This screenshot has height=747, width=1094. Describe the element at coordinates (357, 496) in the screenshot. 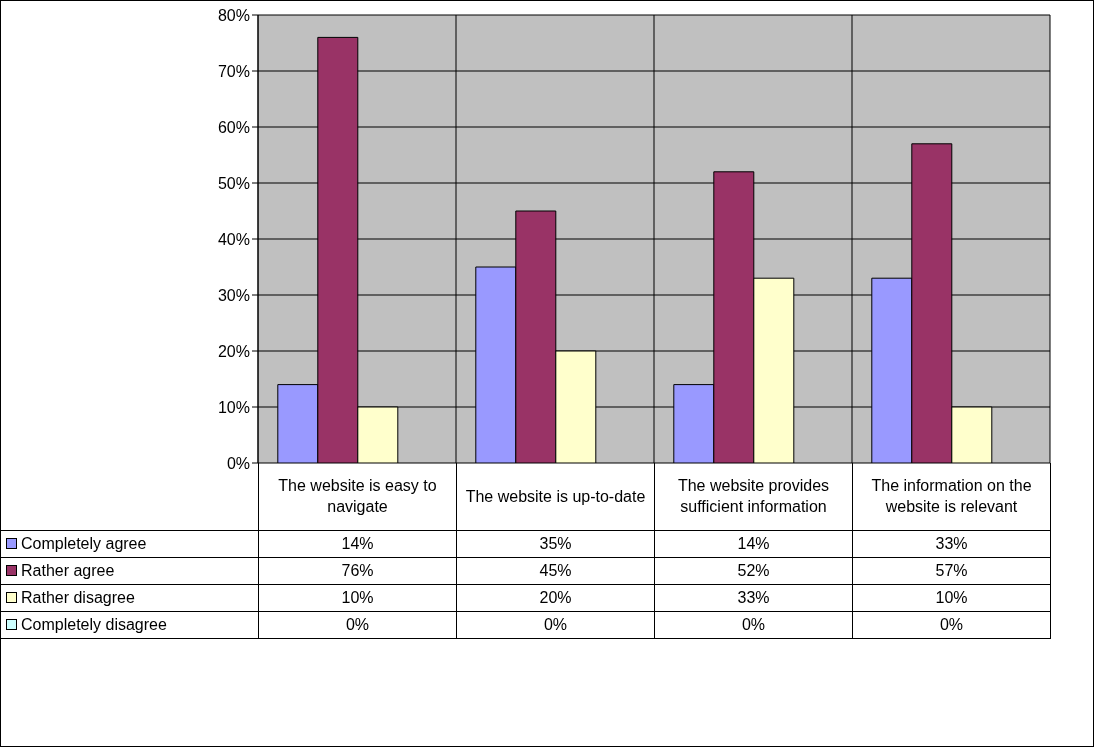

I see `x-tick-label: The website is easy to navigate` at that location.